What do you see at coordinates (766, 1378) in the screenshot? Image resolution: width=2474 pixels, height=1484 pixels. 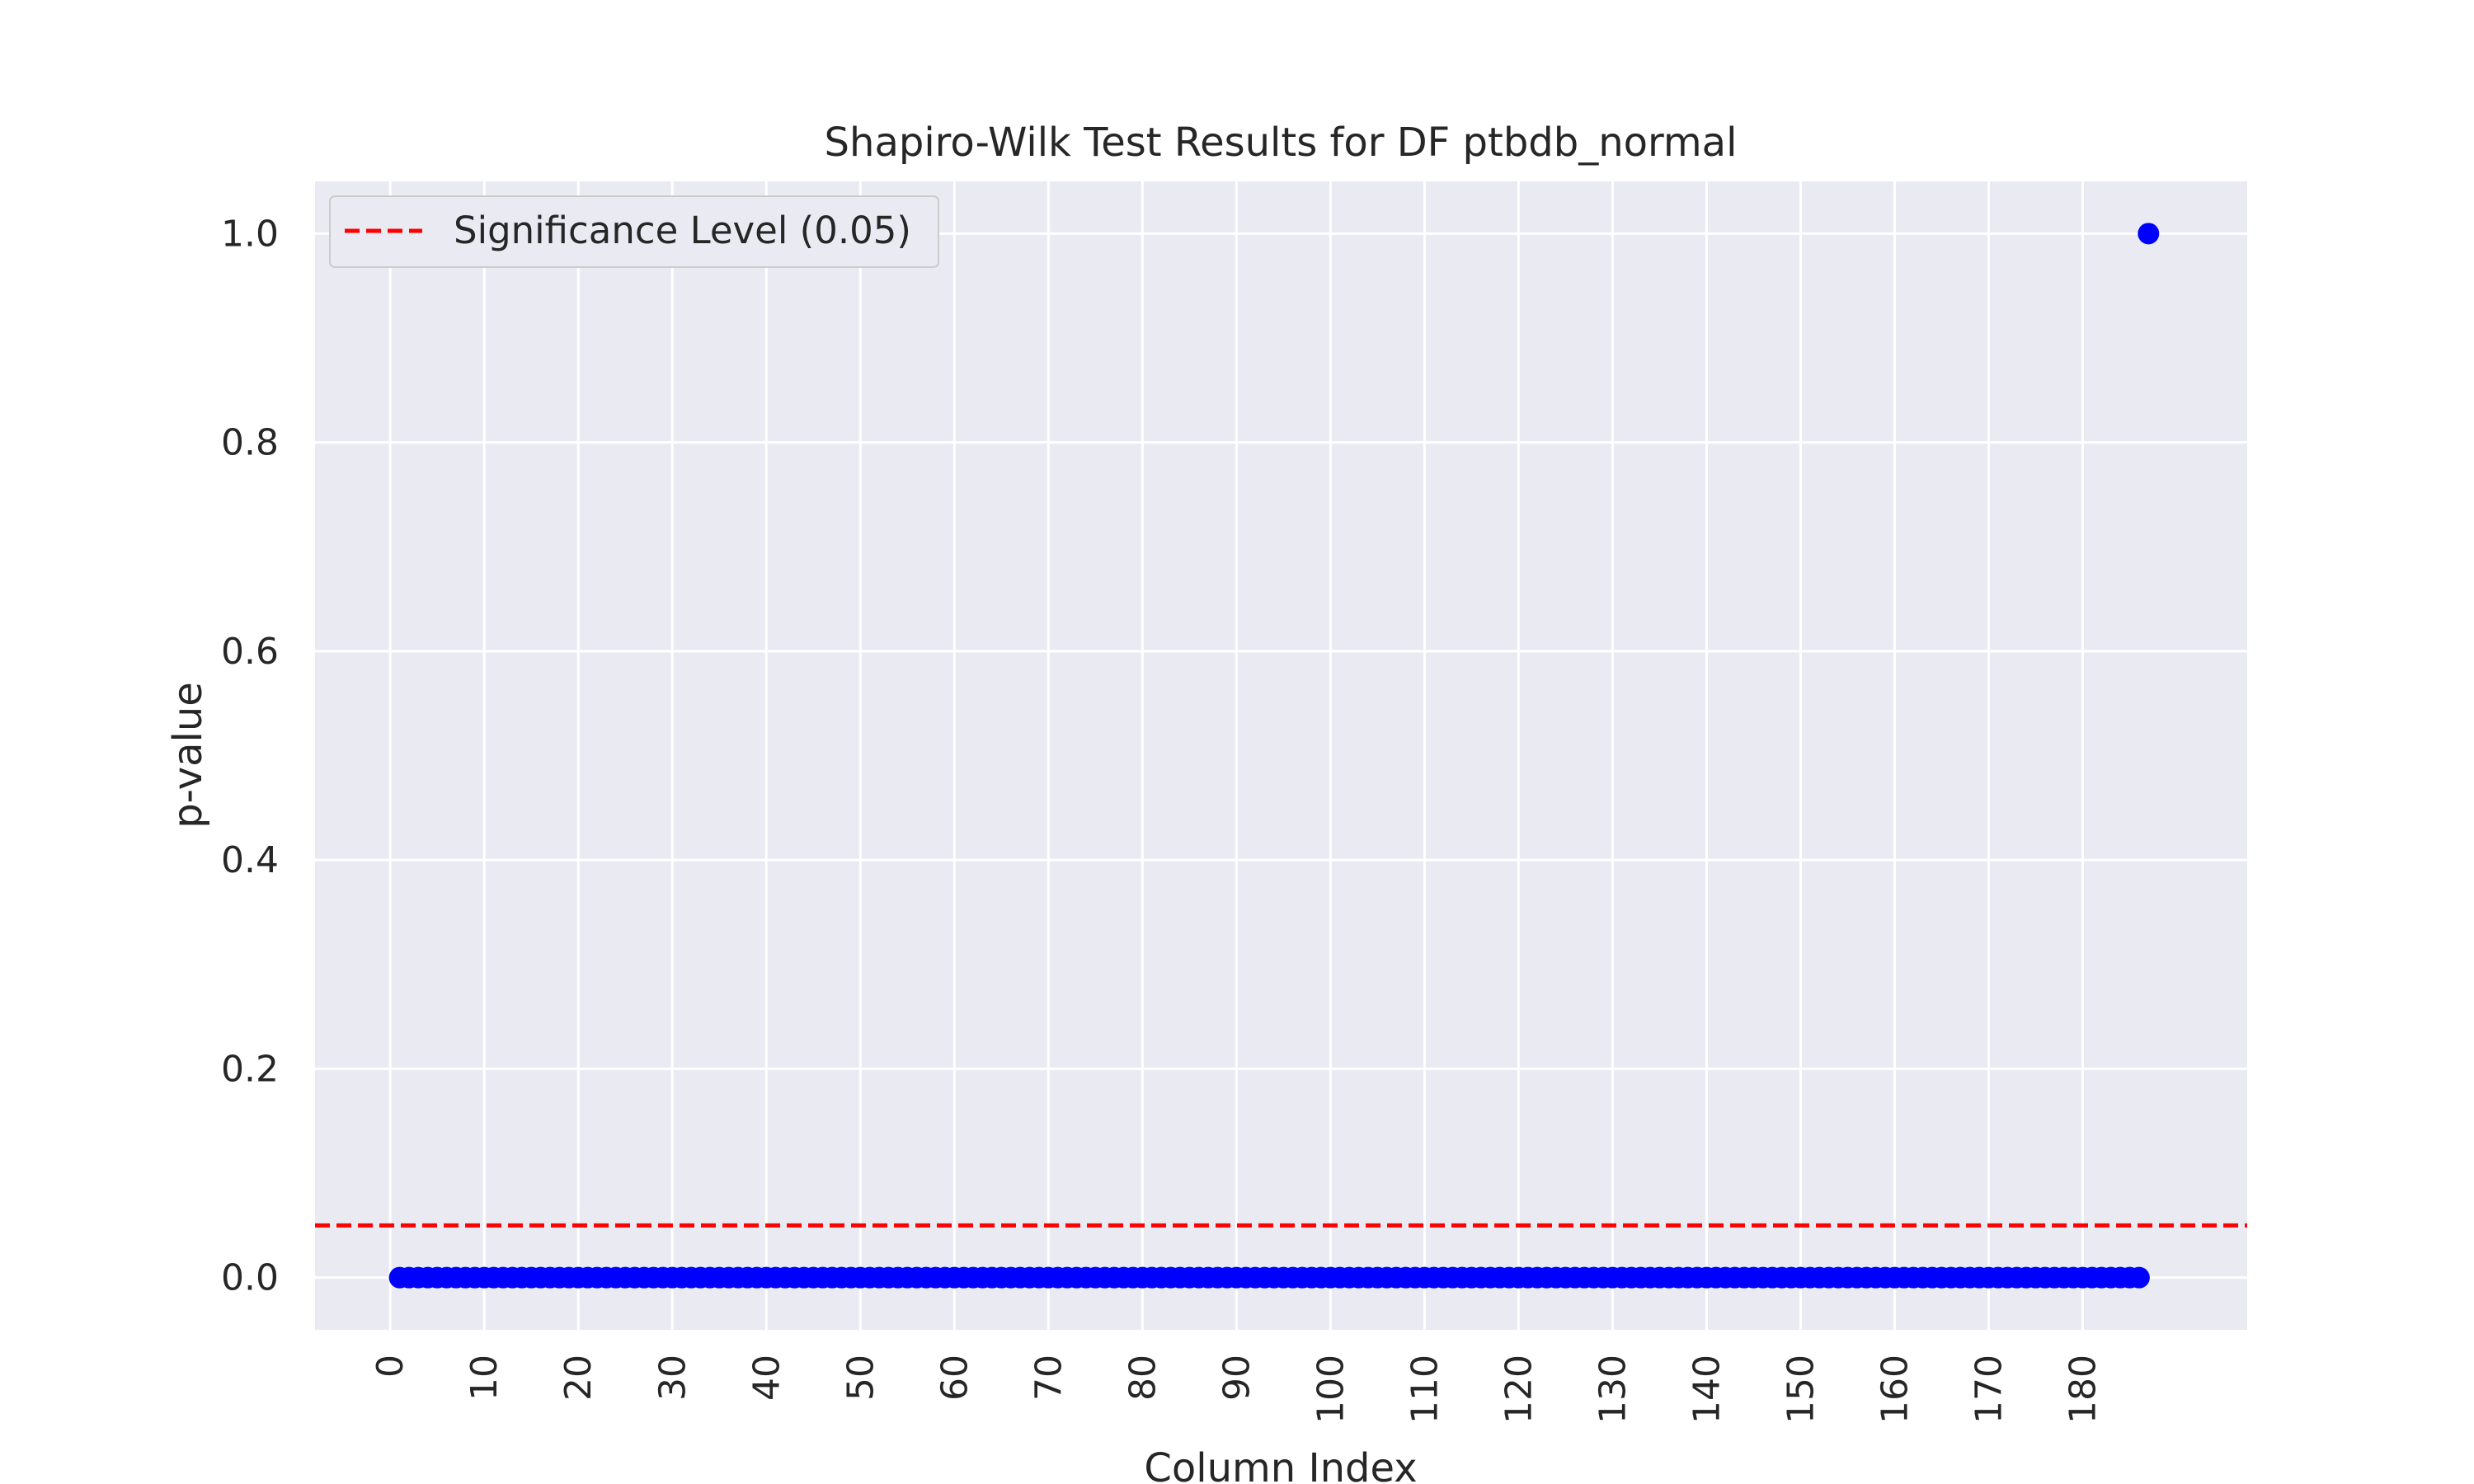 I see `x-tick-label: 40` at bounding box center [766, 1378].